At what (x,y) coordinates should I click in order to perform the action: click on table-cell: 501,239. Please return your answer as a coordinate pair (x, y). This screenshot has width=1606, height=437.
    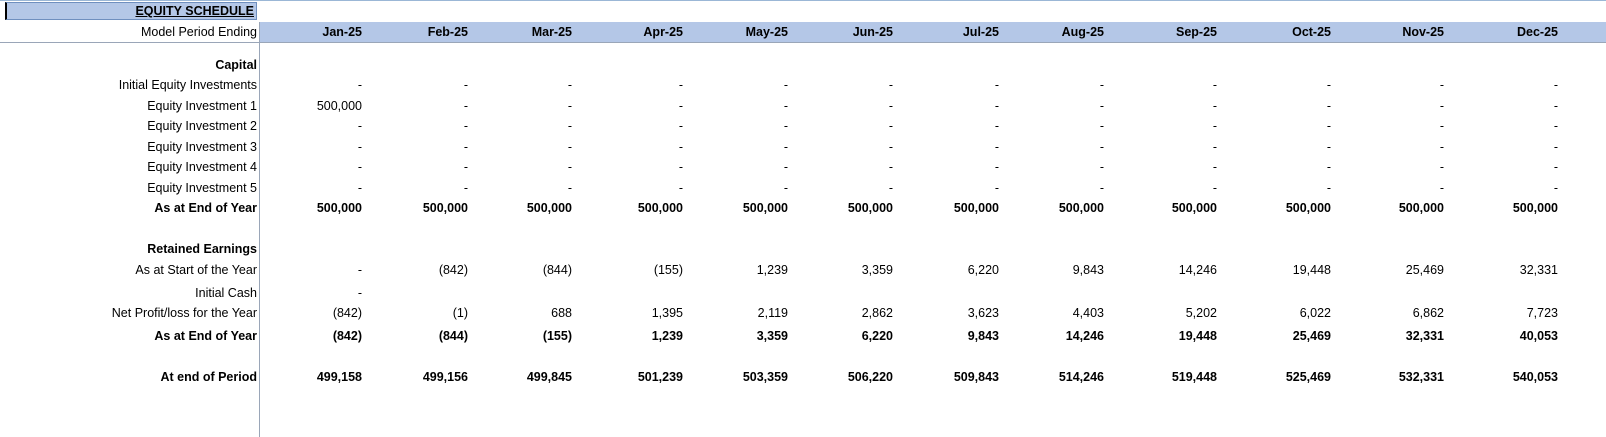
    Looking at the image, I should click on (660, 377).